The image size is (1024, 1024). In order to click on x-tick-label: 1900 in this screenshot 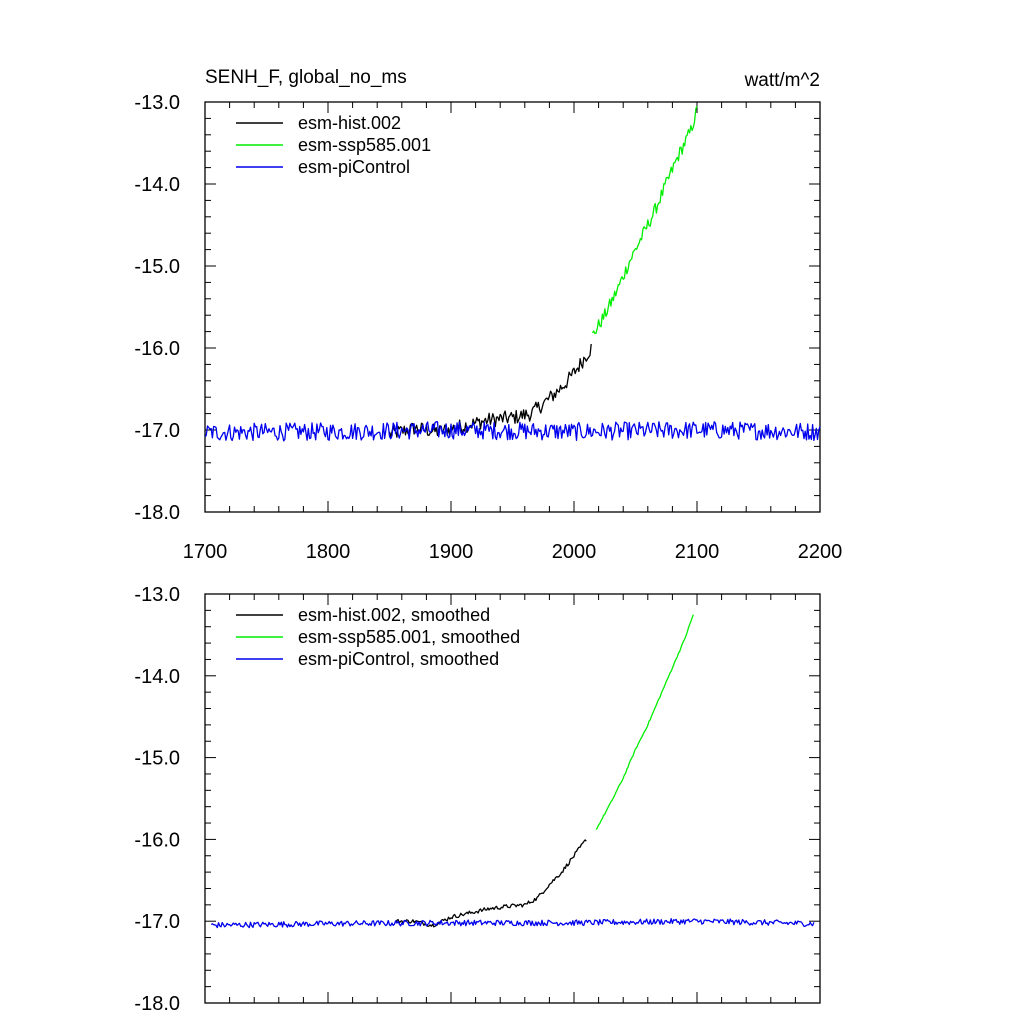, I will do `click(451, 552)`.